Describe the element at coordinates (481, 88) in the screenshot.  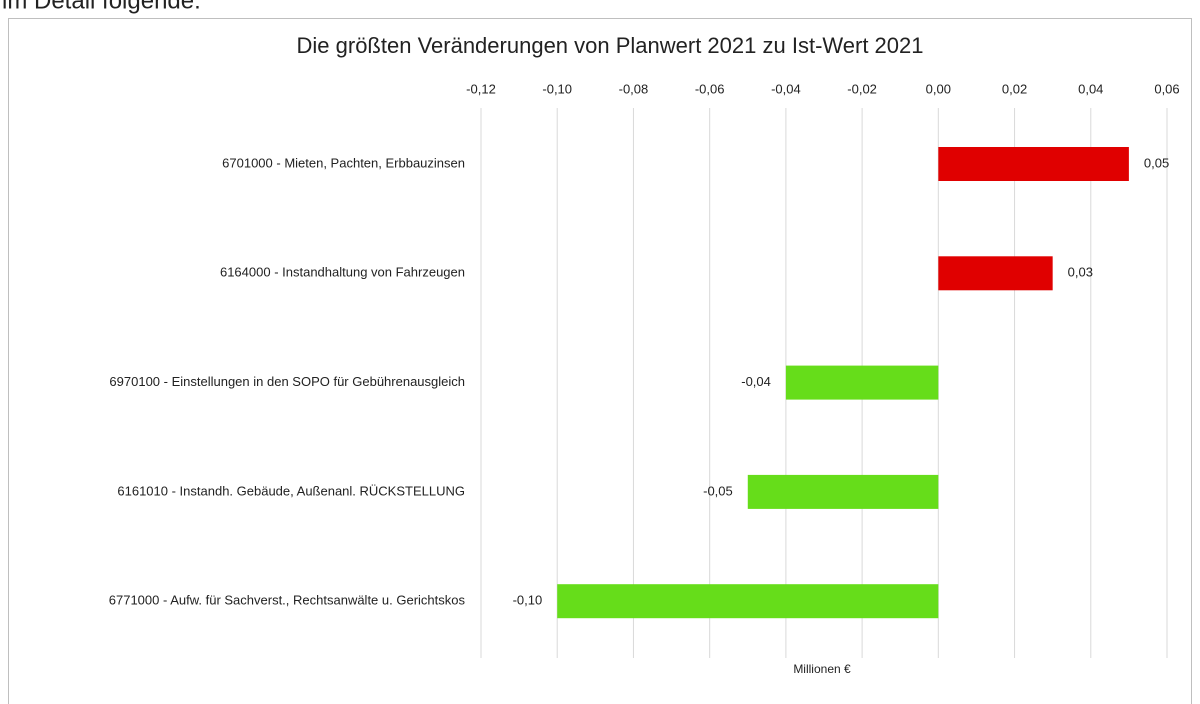
I see `x-tick-label: -0,12` at that location.